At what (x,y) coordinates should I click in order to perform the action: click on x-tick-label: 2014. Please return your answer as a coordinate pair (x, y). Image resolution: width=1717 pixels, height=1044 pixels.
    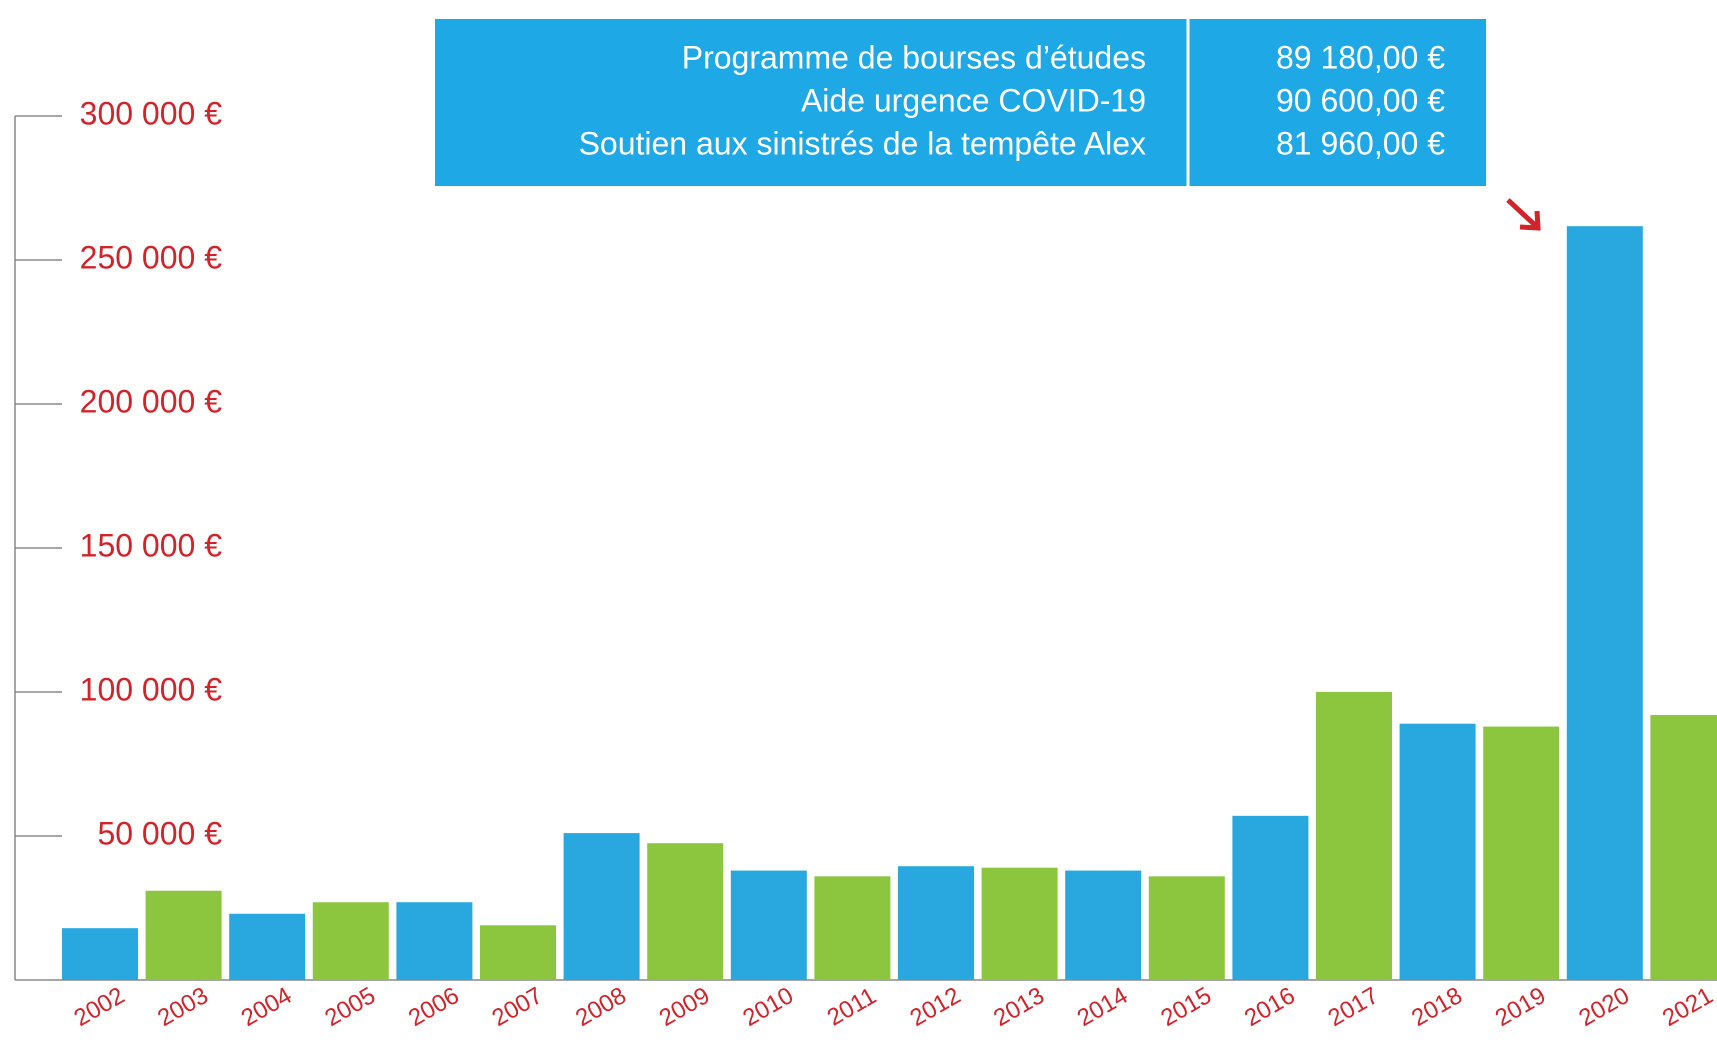
    Looking at the image, I should click on (1103, 1007).